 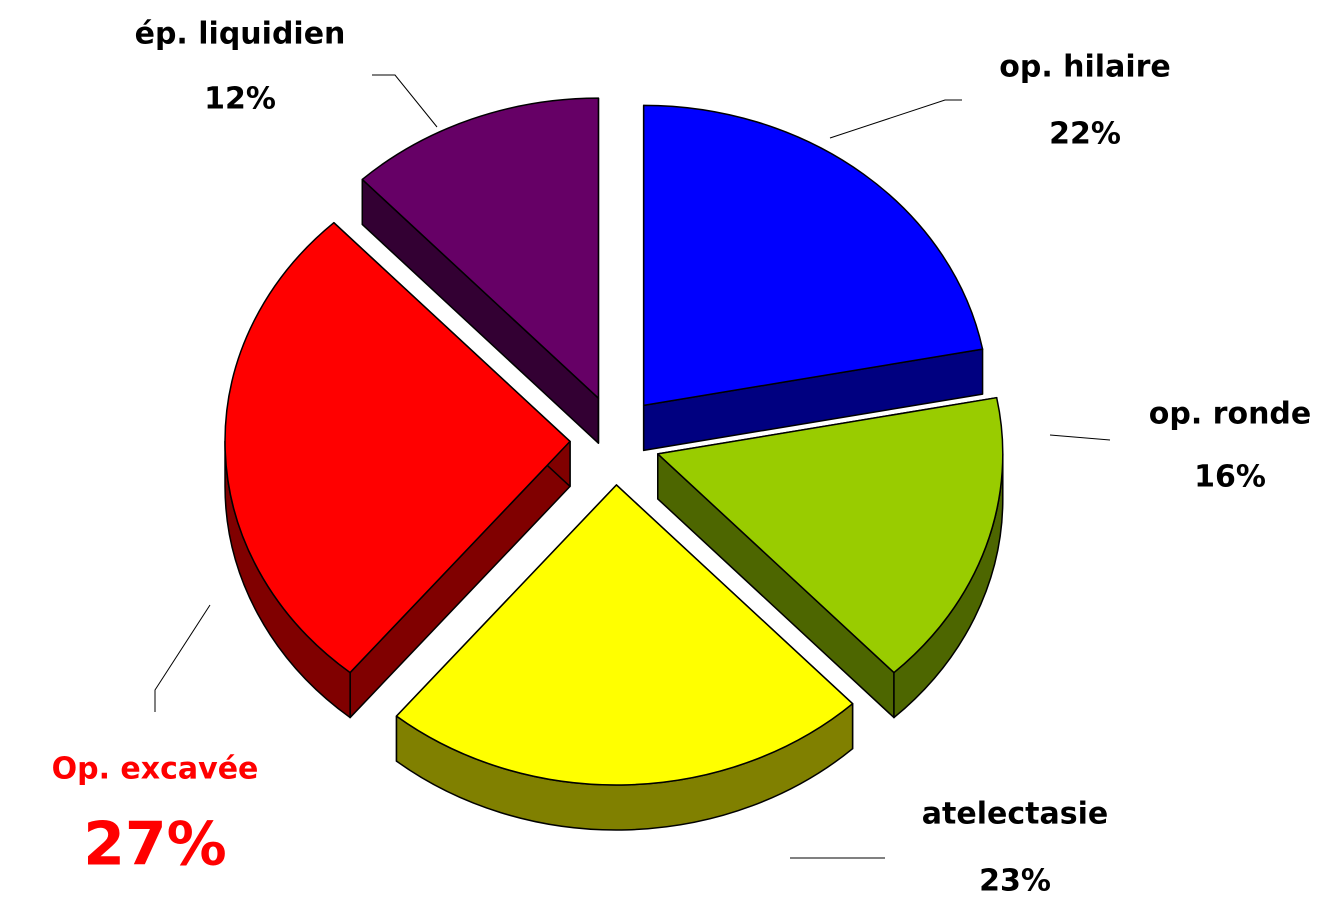 What do you see at coordinates (1230, 477) in the screenshot?
I see `value-label: 16%` at bounding box center [1230, 477].